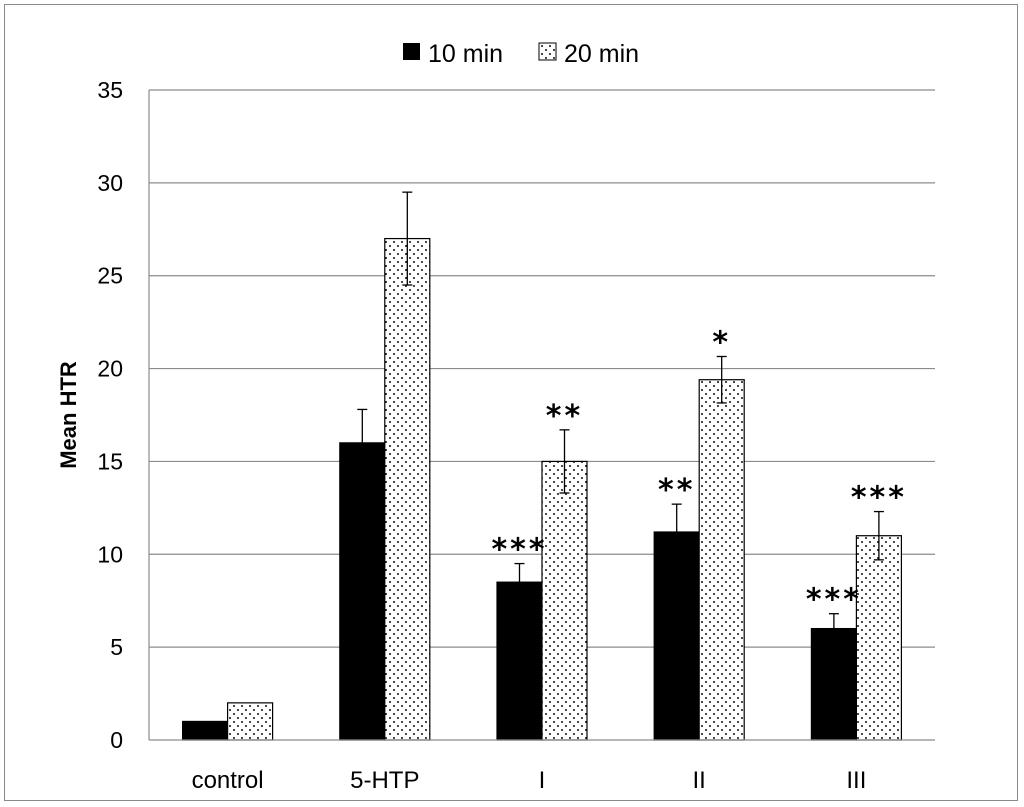 The height and width of the screenshot is (807, 1024). What do you see at coordinates (564, 416) in the screenshot?
I see `significance-1-2: **` at bounding box center [564, 416].